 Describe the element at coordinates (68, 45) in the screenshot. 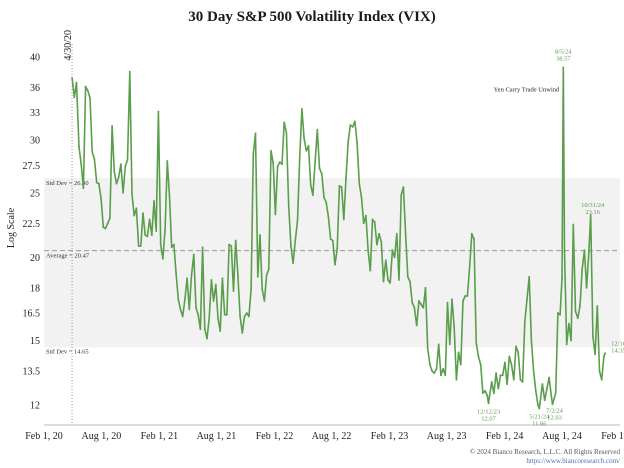

I see `date-marker-label: 4/30/20` at that location.